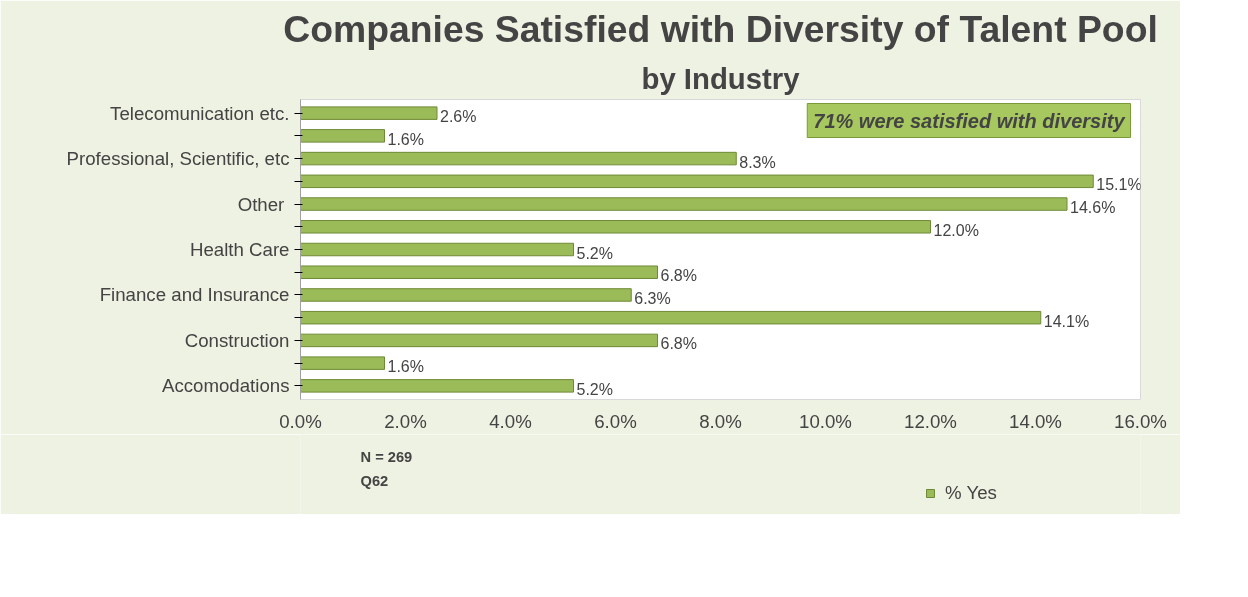 The width and height of the screenshot is (1248, 597). What do you see at coordinates (721, 78) in the screenshot?
I see `chart-subtitle: by Industry` at bounding box center [721, 78].